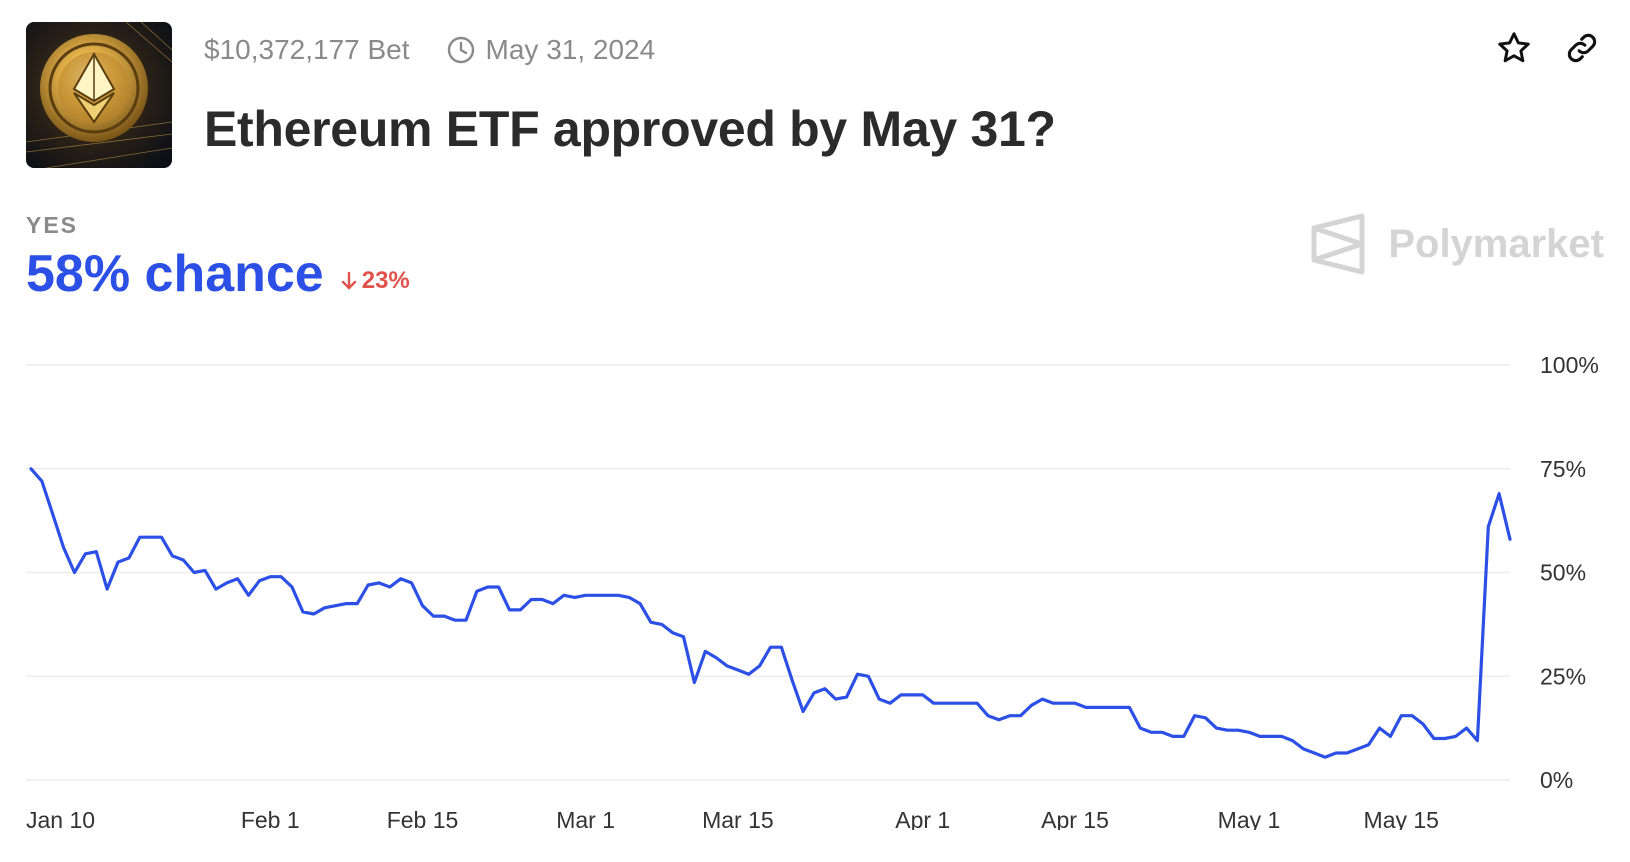  What do you see at coordinates (460, 50) in the screenshot?
I see `clock-icon` at bounding box center [460, 50].